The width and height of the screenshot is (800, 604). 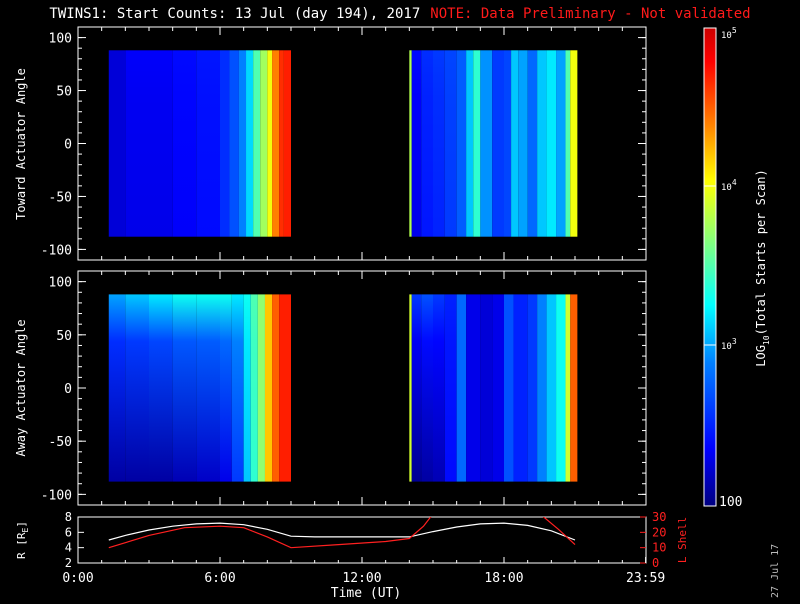 I want to click on time-xtick-label: 0:00, so click(x=77, y=578).